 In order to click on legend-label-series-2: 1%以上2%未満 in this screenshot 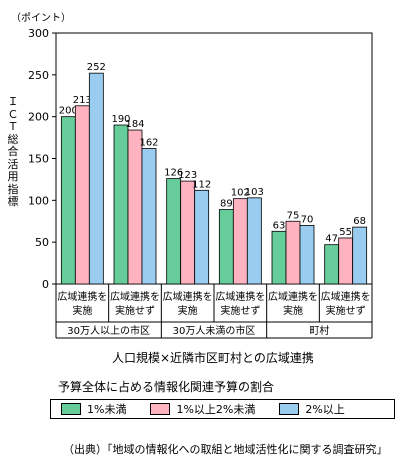, I will do `click(216, 409)`.